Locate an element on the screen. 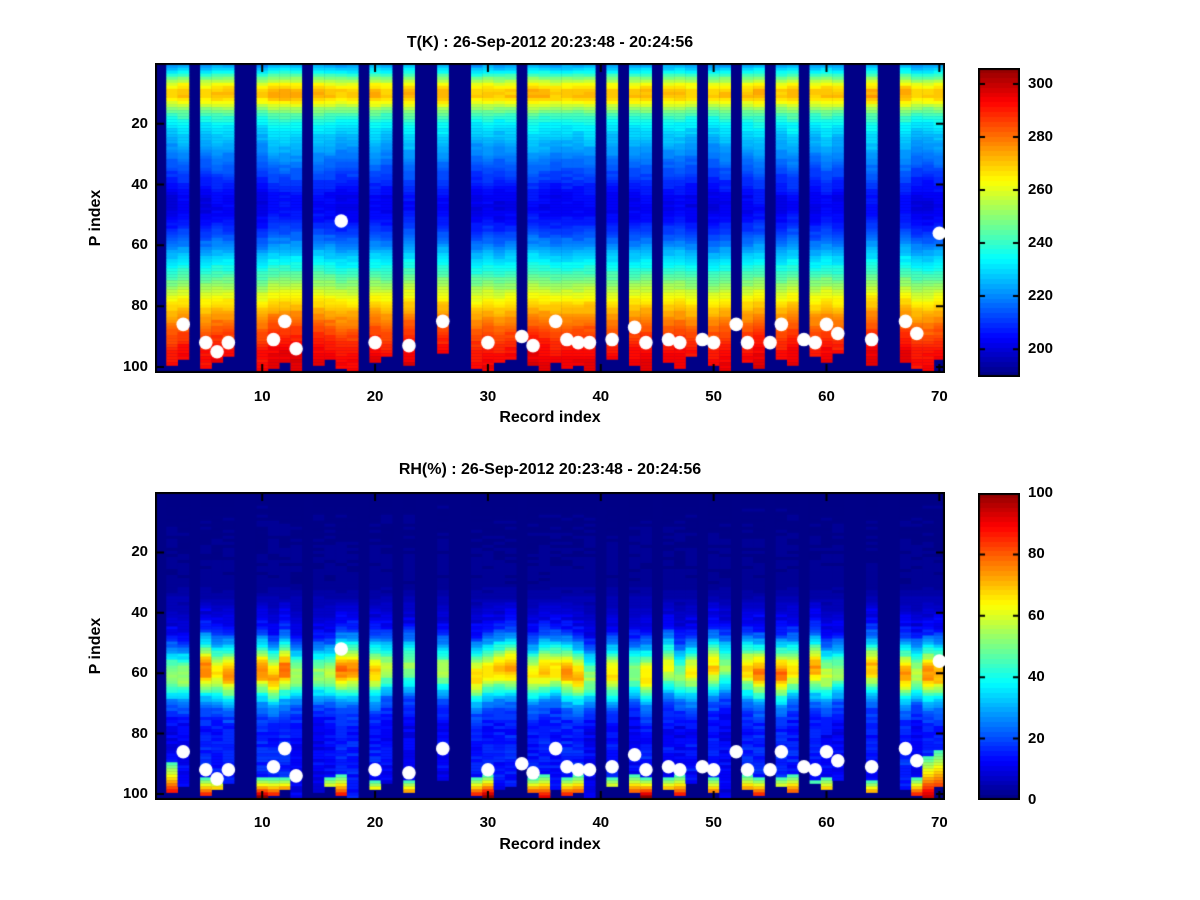  colorbar-tick-label: 0 is located at coordinates (1032, 799).